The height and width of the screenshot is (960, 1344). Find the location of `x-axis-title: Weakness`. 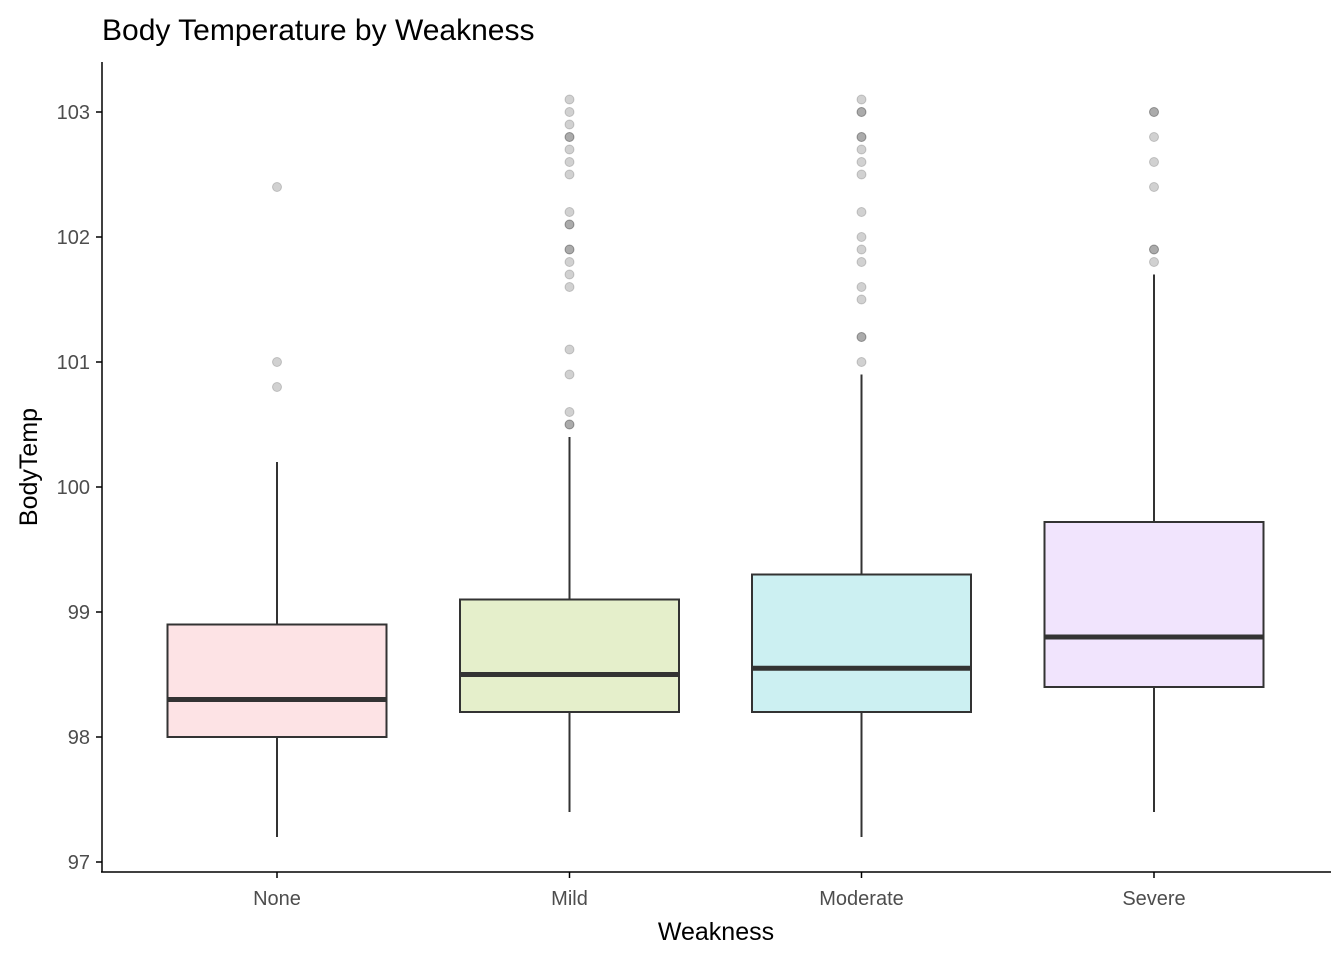

x-axis-title: Weakness is located at coordinates (716, 932).